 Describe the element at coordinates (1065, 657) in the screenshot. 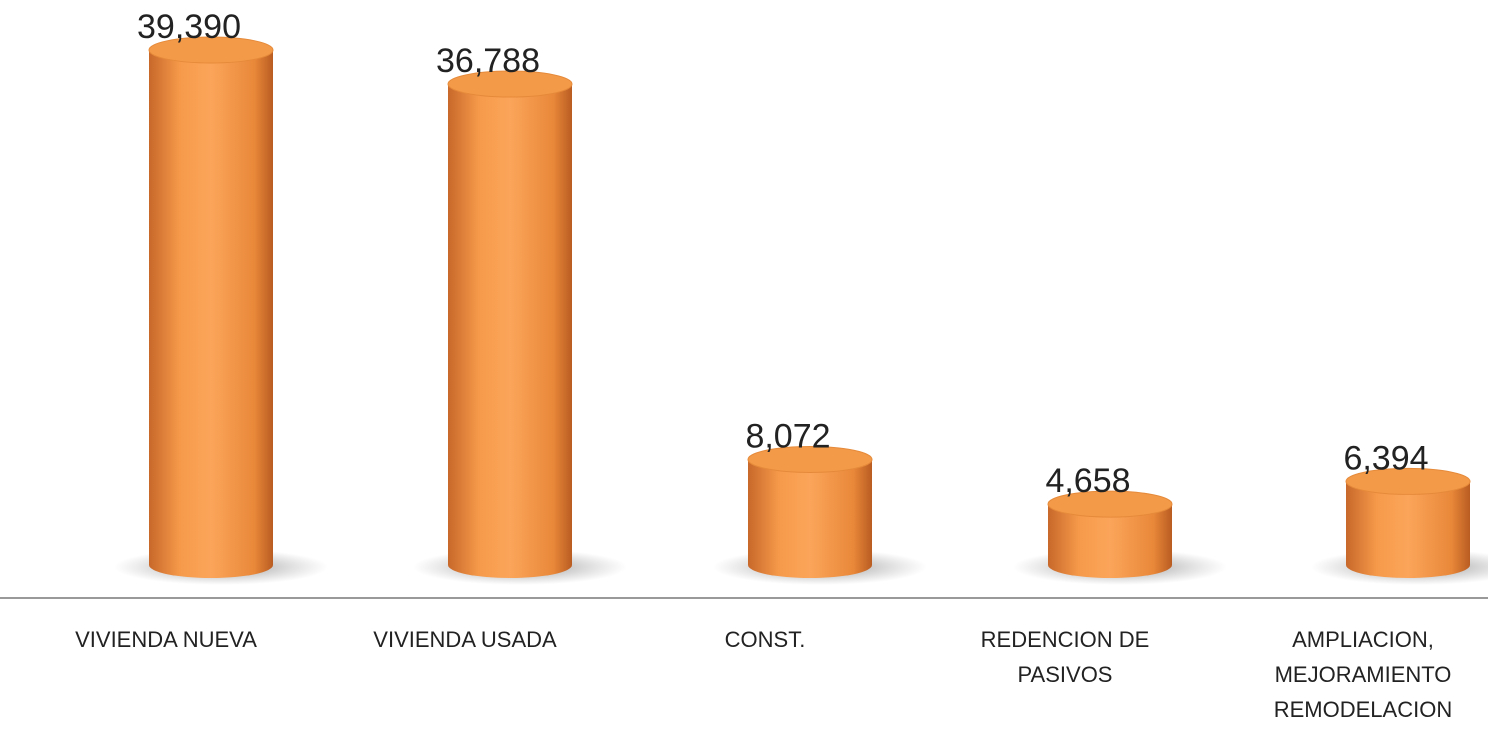

I see `x-tick-label: REDENCION DE PASIVOS` at that location.